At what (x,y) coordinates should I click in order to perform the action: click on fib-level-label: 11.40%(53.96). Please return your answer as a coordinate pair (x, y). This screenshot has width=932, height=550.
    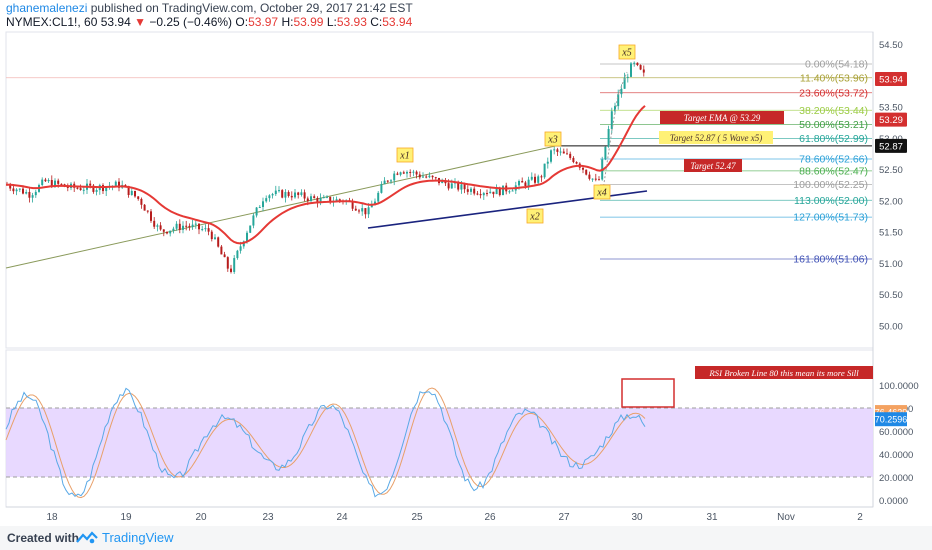
    Looking at the image, I should click on (834, 78).